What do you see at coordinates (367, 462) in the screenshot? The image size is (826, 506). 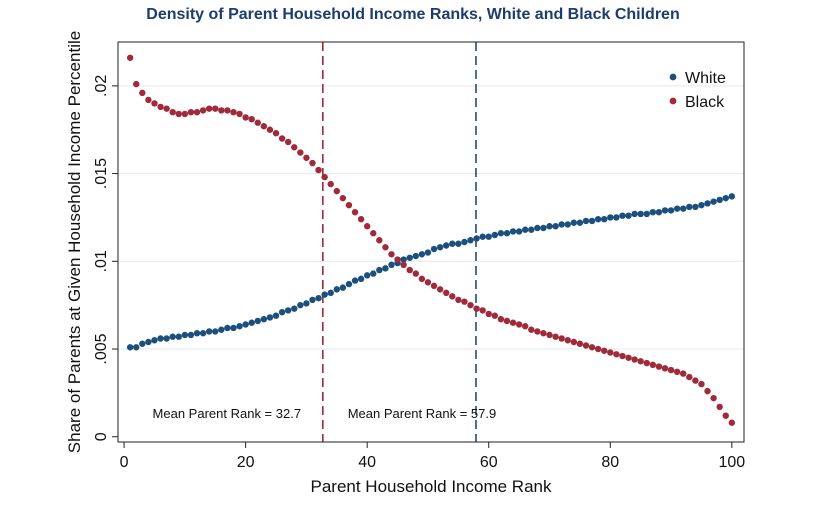 I see `x-tick-label: 40` at bounding box center [367, 462].